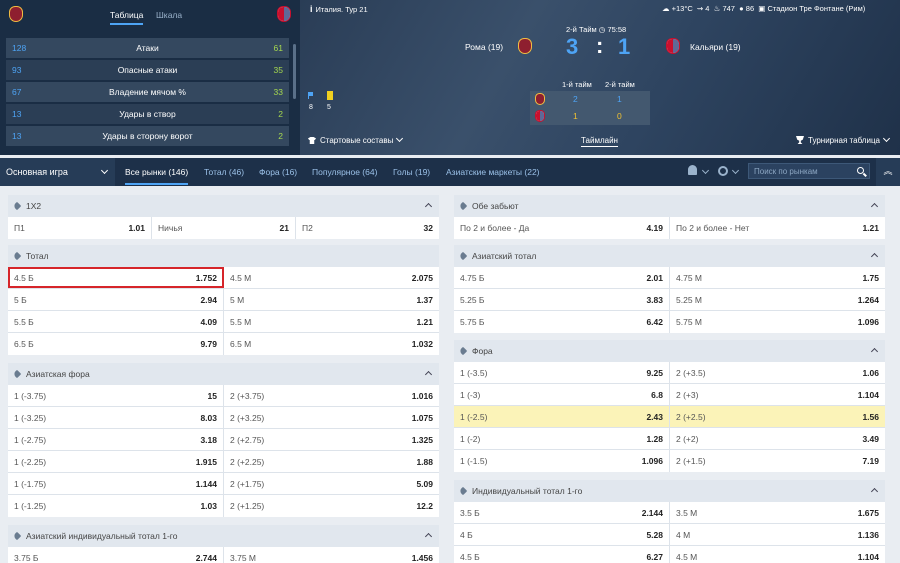 The height and width of the screenshot is (563, 900). I want to click on odd-cell: Ничья 21, so click(224, 228).